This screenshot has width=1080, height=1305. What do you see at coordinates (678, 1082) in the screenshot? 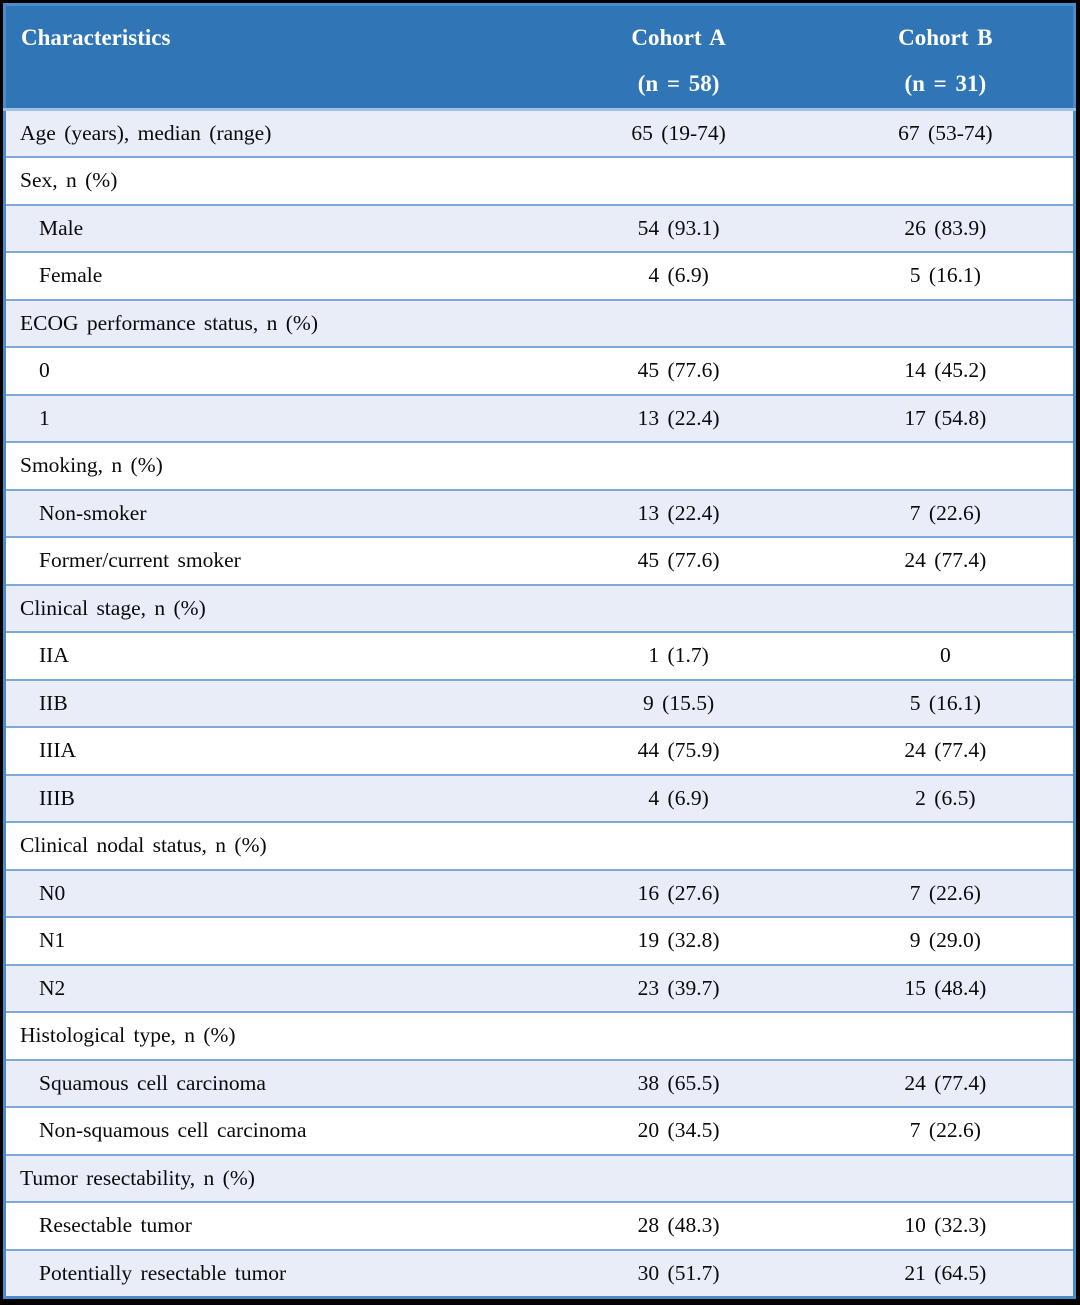
I see `cohort-a-value-cell: 38 (65.5)` at bounding box center [678, 1082].